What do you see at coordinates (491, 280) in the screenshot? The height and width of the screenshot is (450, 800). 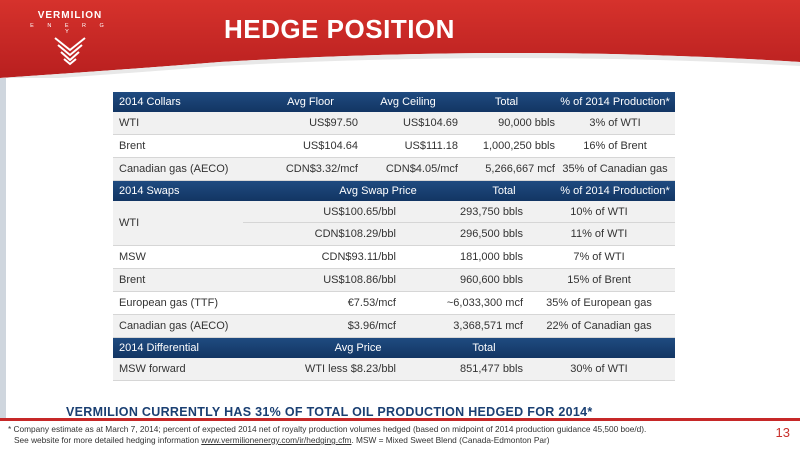 I see `swaps-r1-c2: 960,600 bbls` at bounding box center [491, 280].